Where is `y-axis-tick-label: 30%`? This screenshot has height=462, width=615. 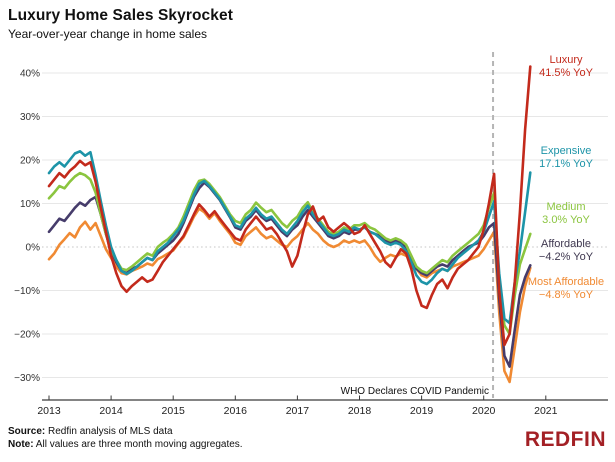
y-axis-tick-label: 30% is located at coordinates (30, 117).